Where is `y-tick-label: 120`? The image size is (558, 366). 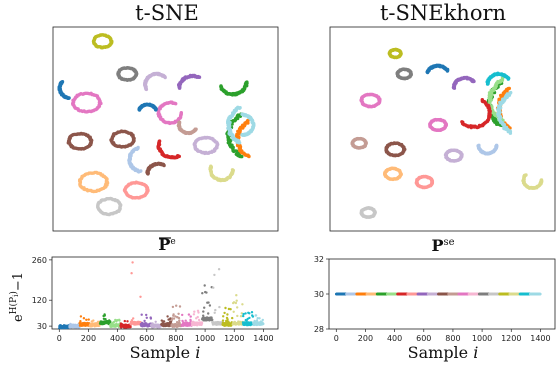 y-tick-label: 120 is located at coordinates (39, 300).